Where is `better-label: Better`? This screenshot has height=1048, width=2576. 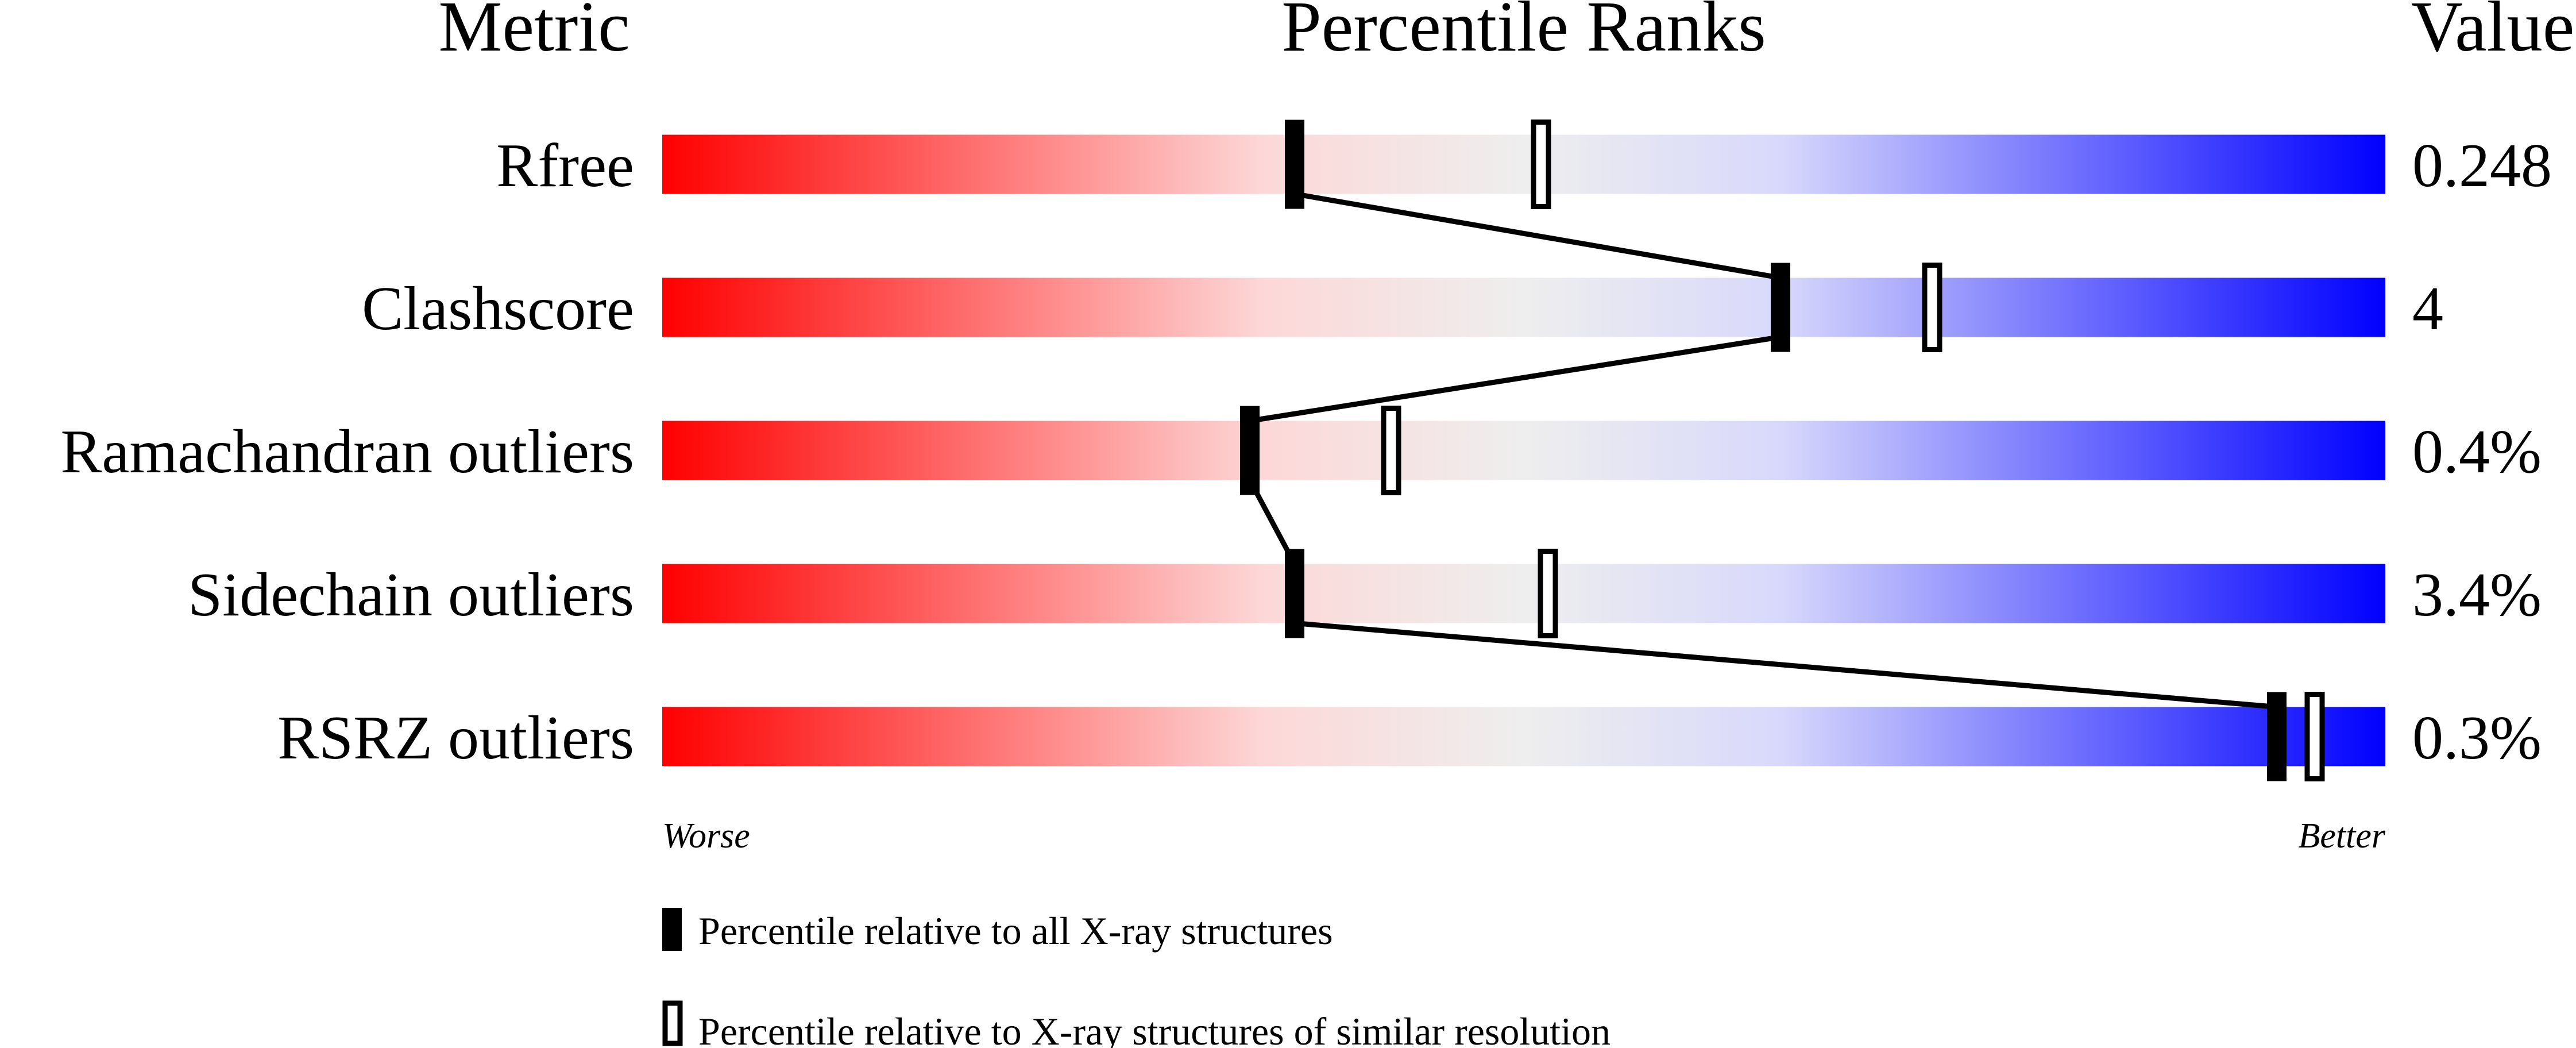 better-label: Better is located at coordinates (2342, 836).